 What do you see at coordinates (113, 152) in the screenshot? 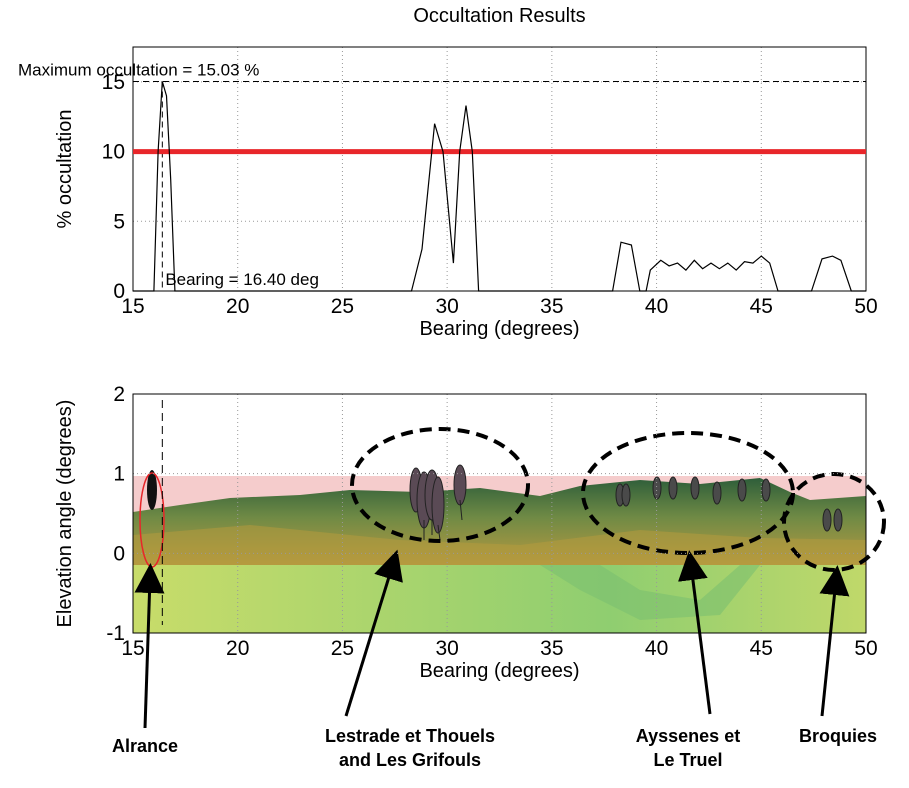
I see `y-tick-label: 10` at bounding box center [113, 152].